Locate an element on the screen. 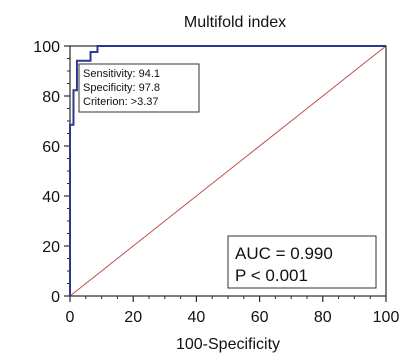 This screenshot has height=354, width=406. y-axis-ticks: 0 20 40 60 80 100 is located at coordinates (51, 172).